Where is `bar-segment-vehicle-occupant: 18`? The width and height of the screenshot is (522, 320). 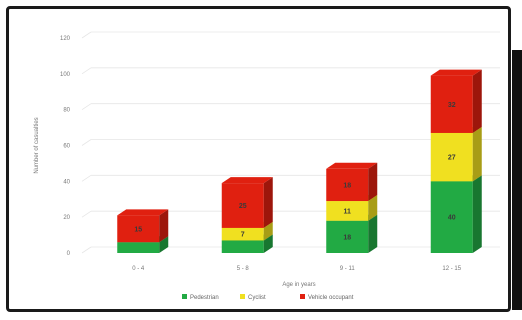 bar-segment-vehicle-occupant: 18 is located at coordinates (352, 182).